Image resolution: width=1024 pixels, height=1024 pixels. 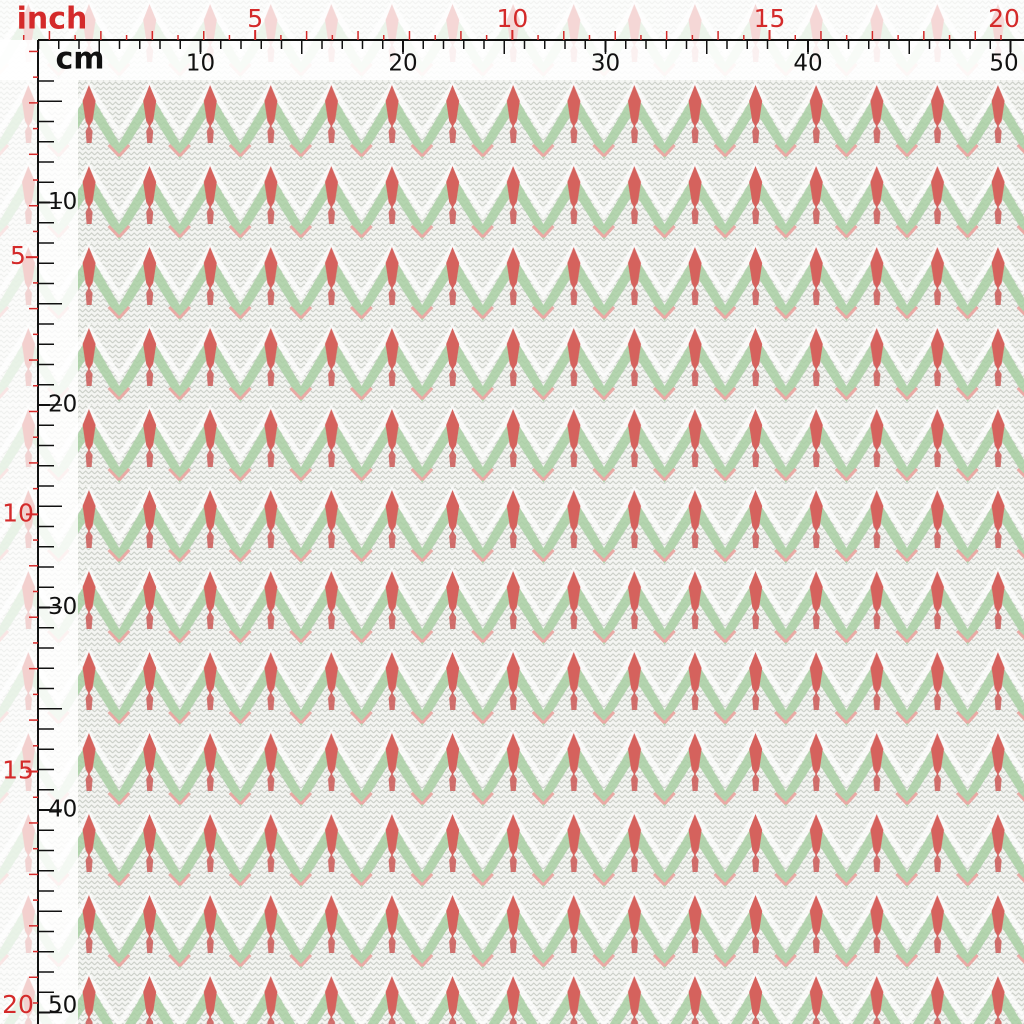 I want to click on cm-label-top: 10, so click(x=200, y=64).